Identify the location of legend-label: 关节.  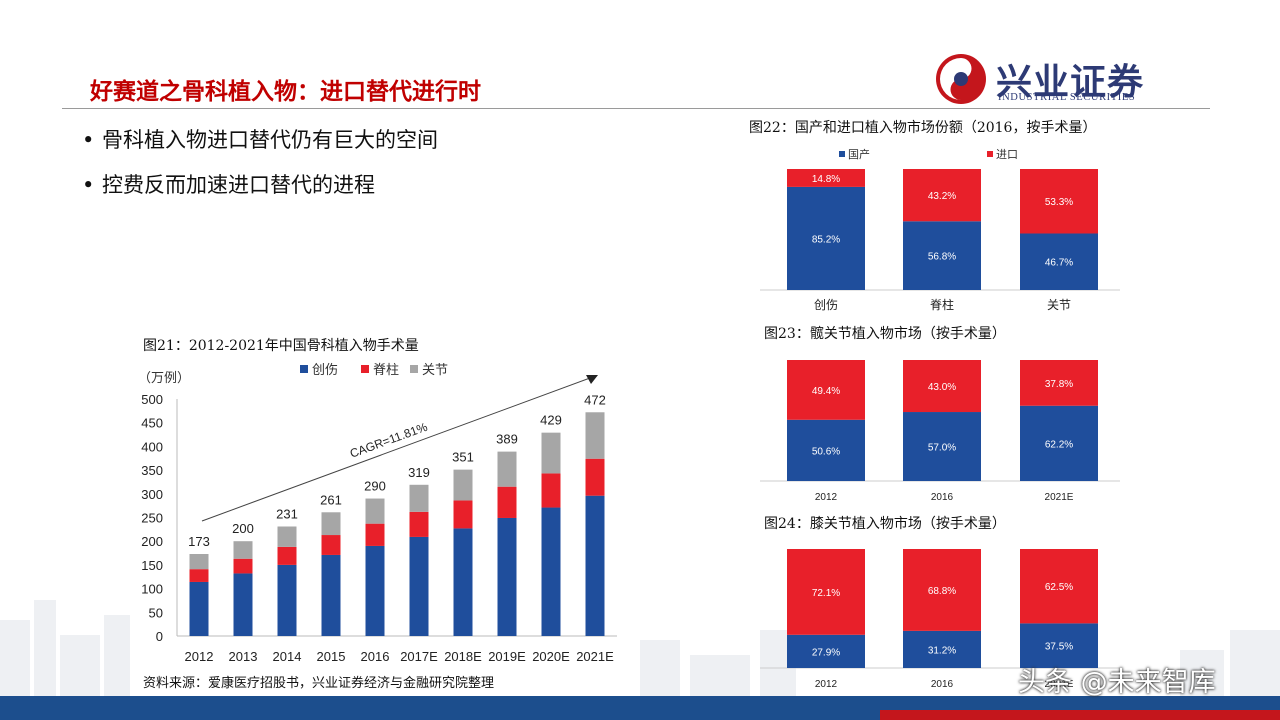
(435, 369).